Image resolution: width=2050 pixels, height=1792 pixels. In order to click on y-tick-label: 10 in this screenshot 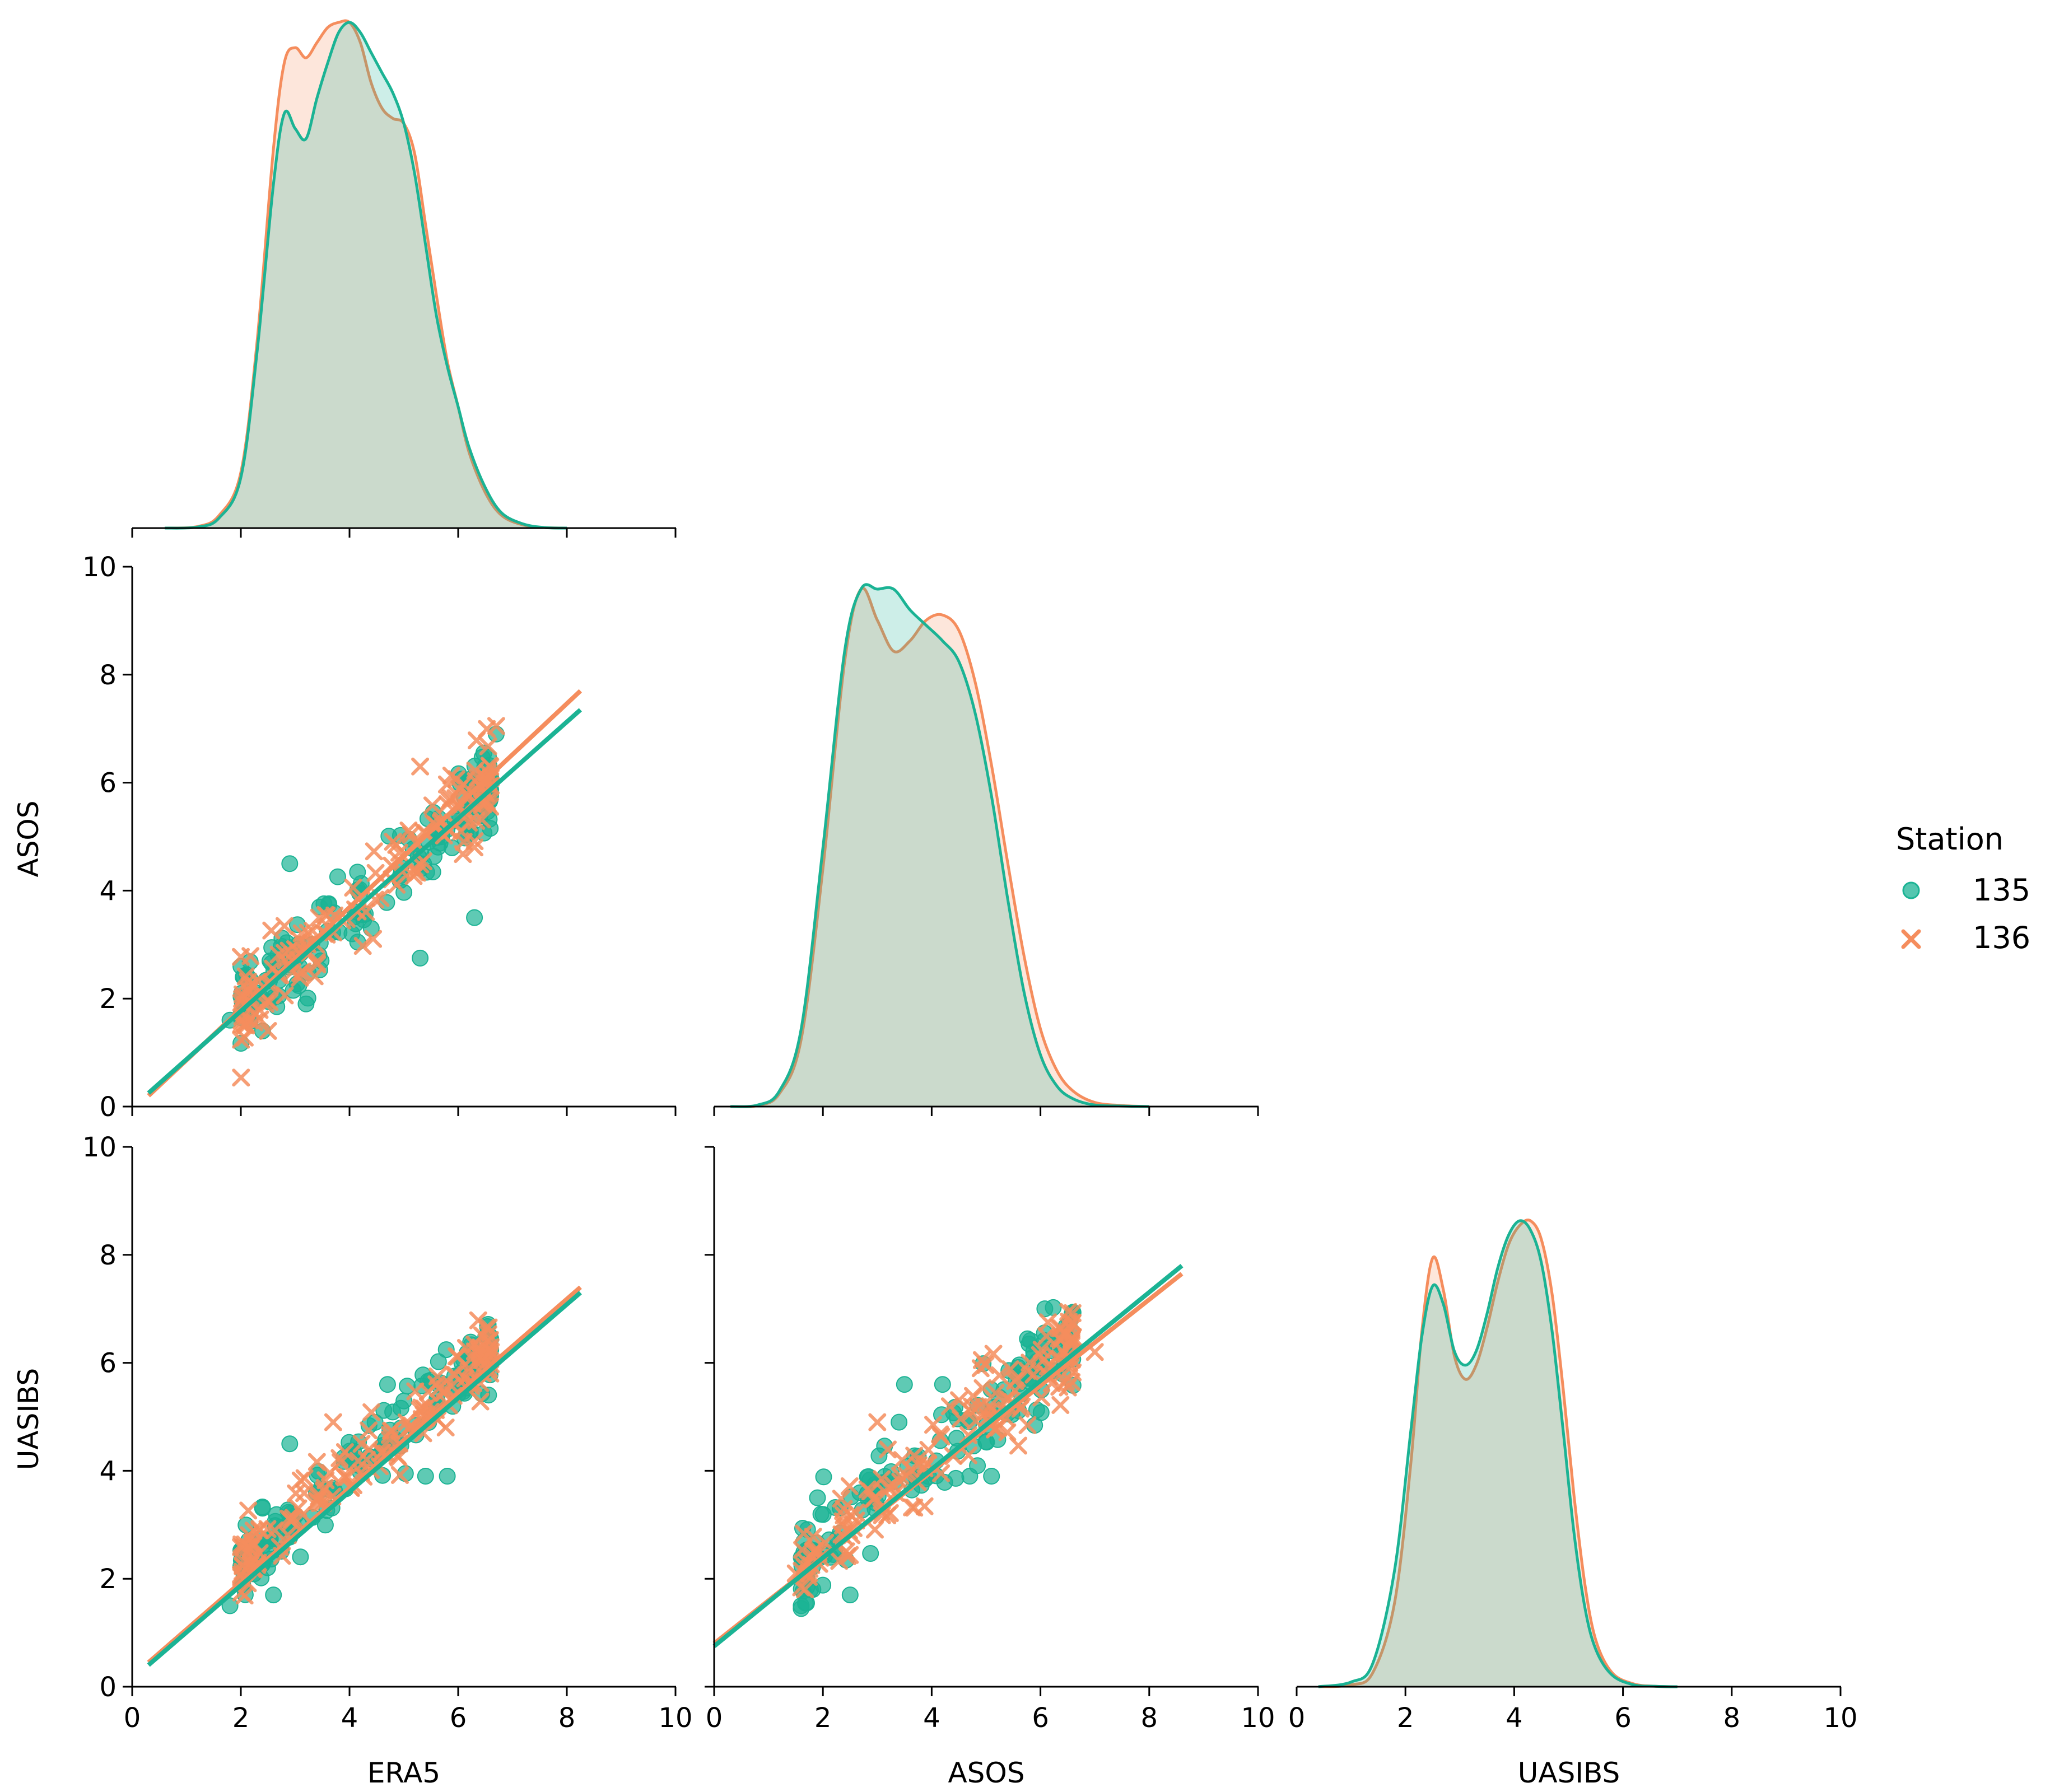, I will do `click(99, 568)`.